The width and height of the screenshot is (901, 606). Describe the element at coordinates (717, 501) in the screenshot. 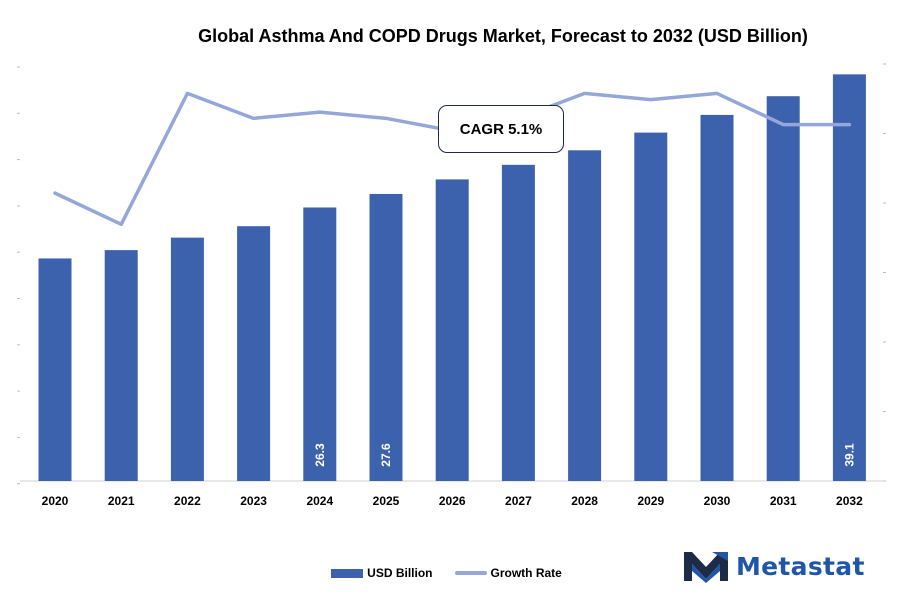

I see `x-tick-label-2030: 2030` at that location.